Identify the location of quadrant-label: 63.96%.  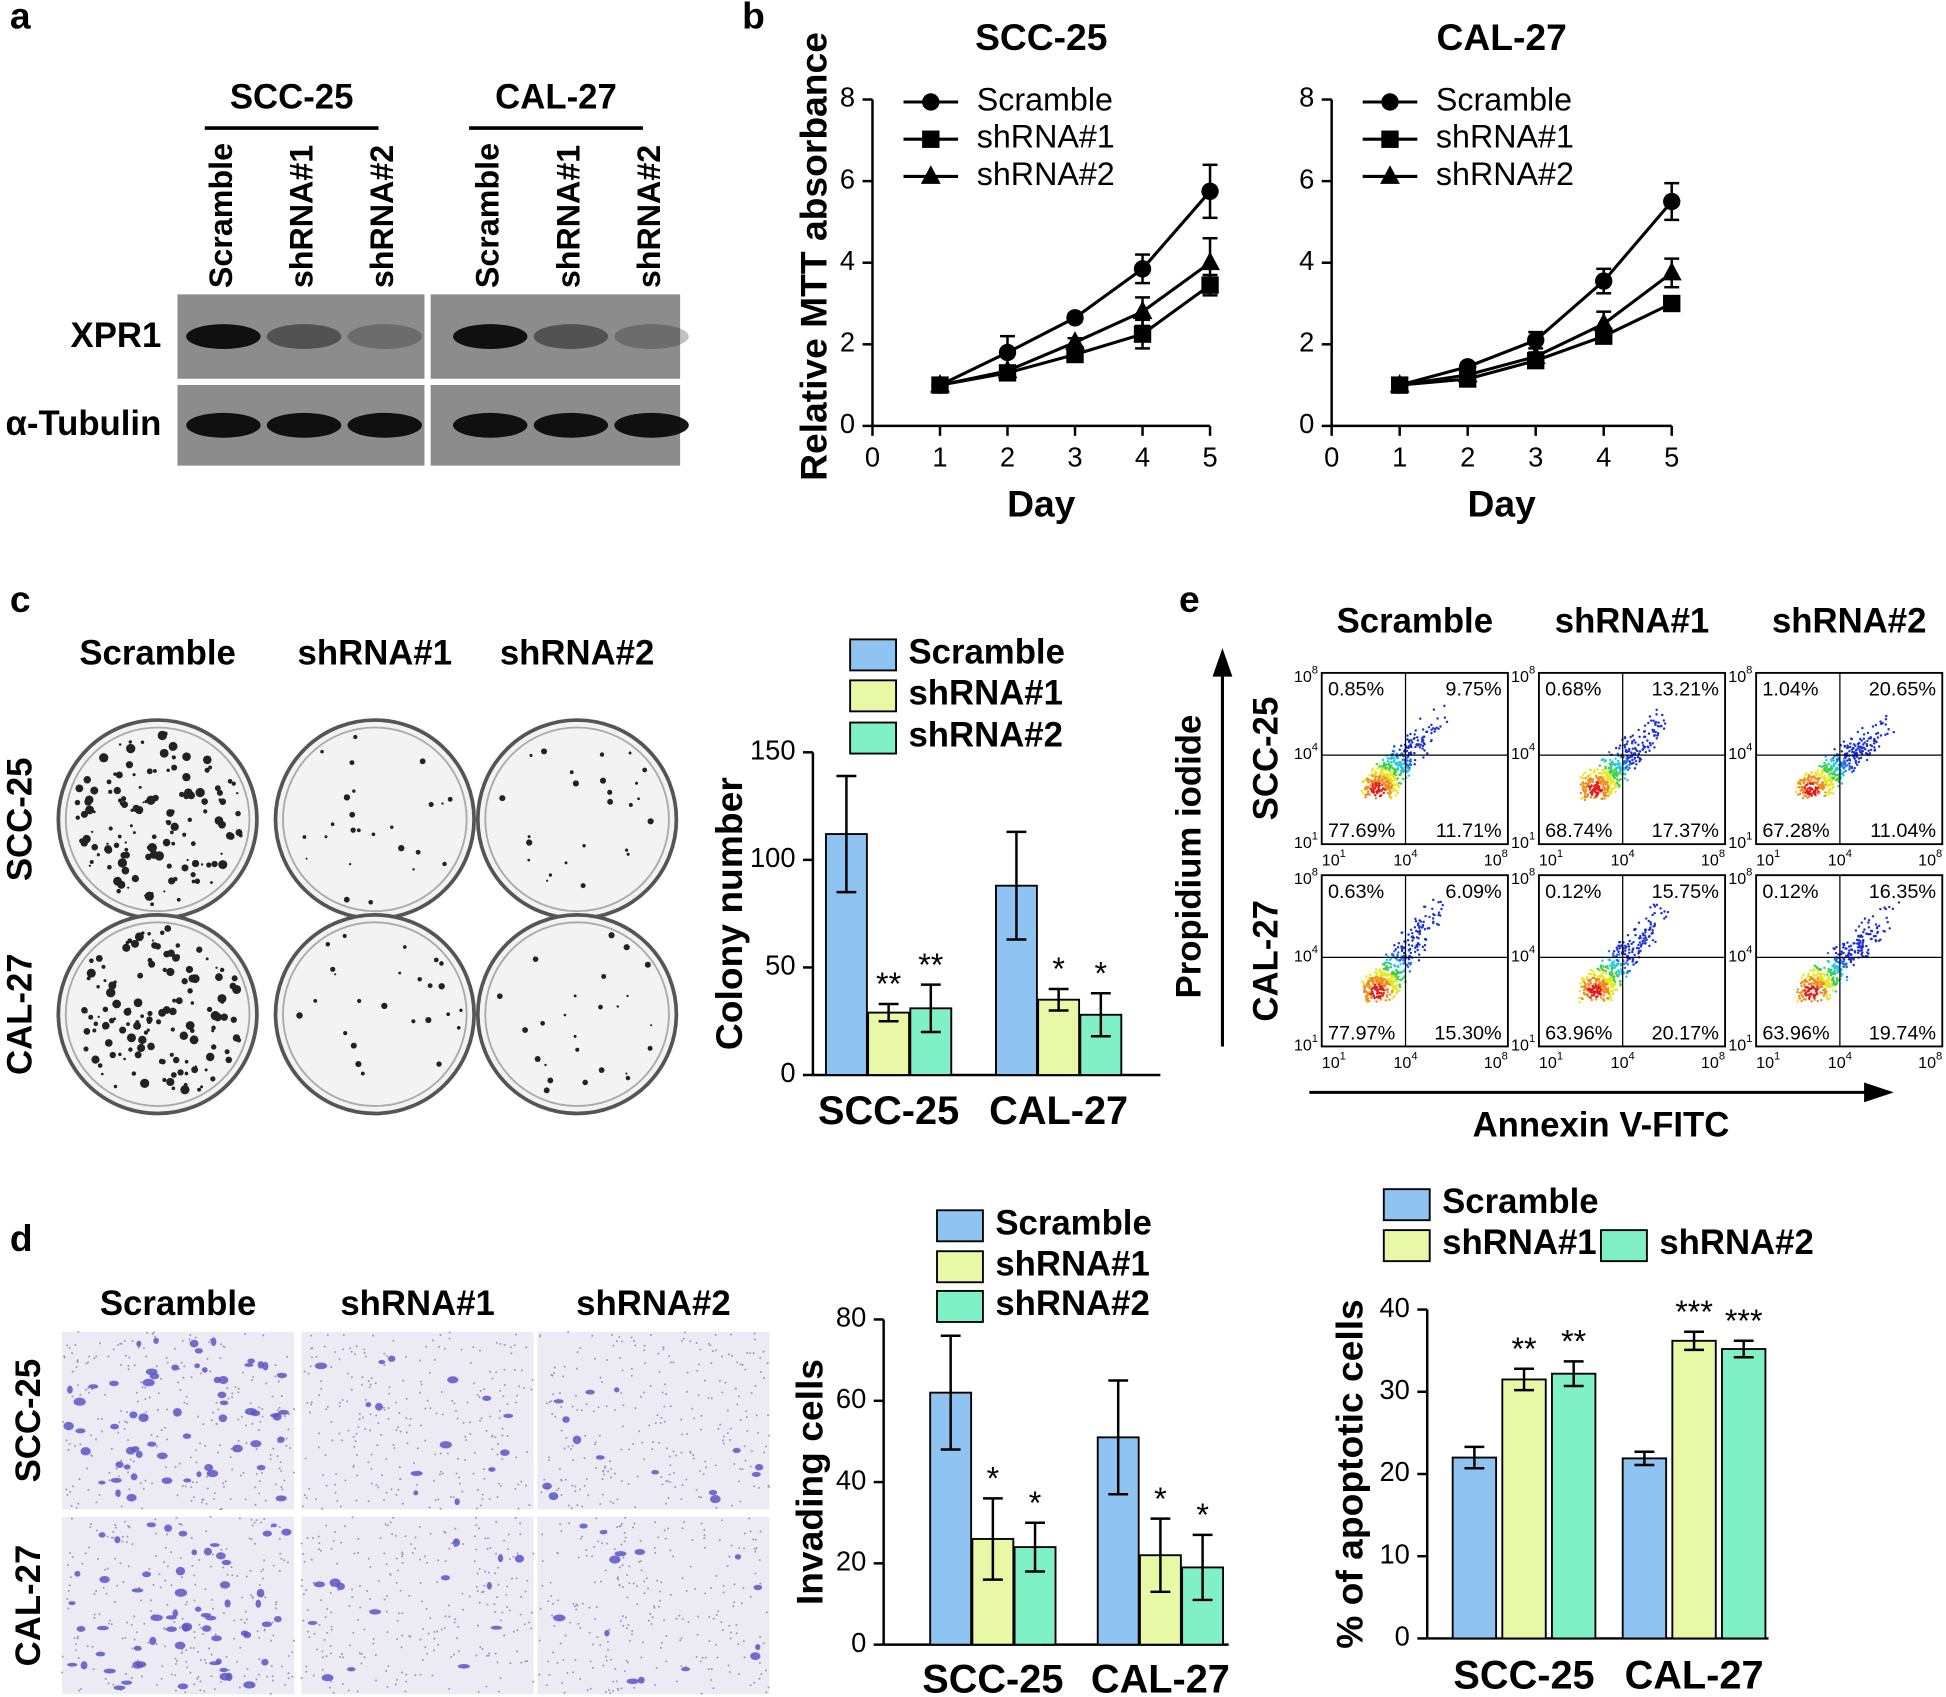
(1578, 1033).